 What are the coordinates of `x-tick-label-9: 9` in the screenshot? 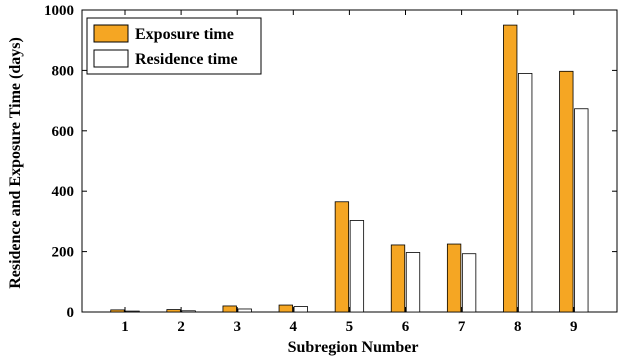 It's located at (574, 327).